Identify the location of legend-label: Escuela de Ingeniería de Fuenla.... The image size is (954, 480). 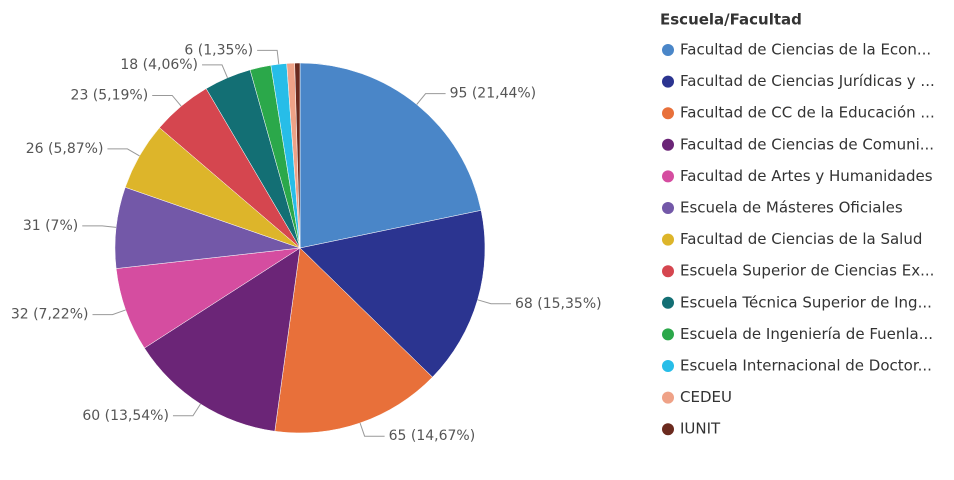
(806, 334).